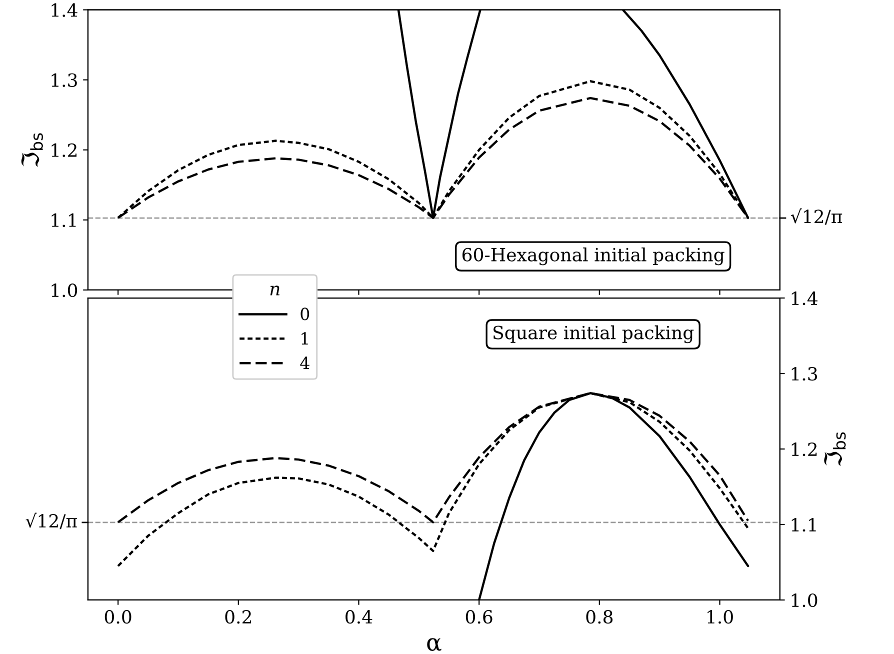  Describe the element at coordinates (804, 449) in the screenshot. I see `y2-tick-label: 1.2` at that location.